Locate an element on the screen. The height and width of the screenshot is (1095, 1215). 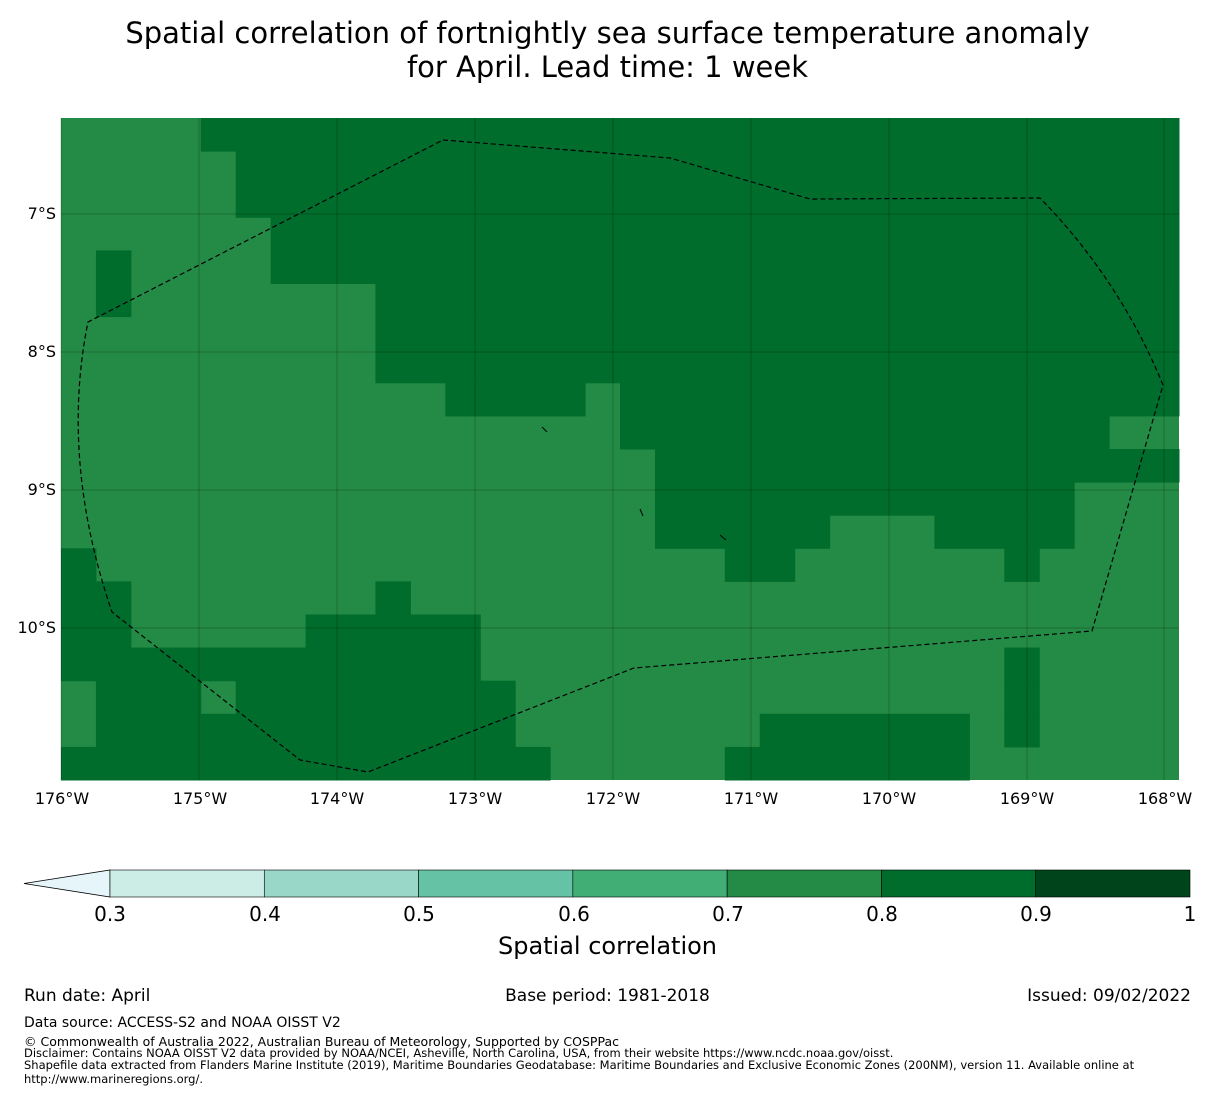
lat-label-7s: 7°S is located at coordinates (41, 213).